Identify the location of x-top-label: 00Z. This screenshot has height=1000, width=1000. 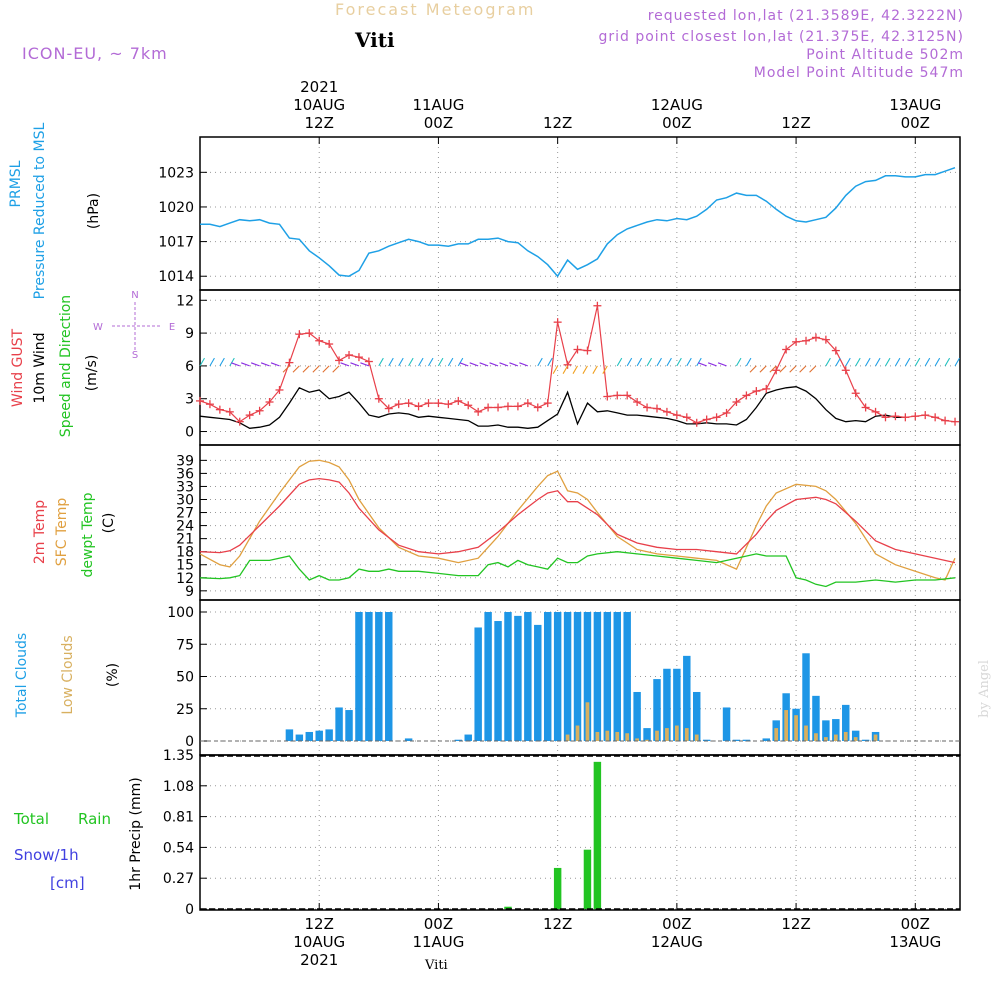
(438, 123).